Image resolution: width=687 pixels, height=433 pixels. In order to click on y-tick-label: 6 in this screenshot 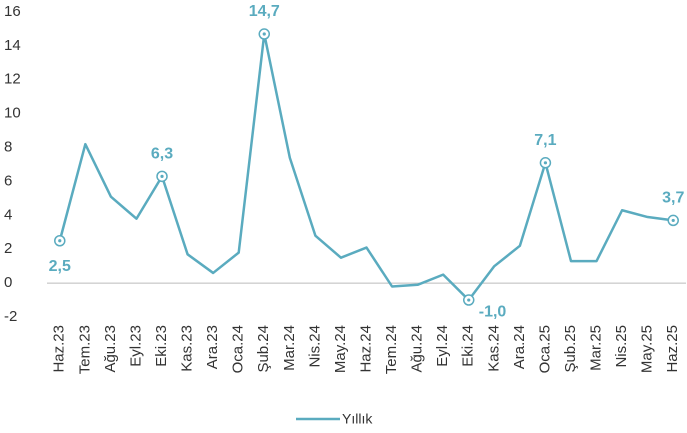, I will do `click(8, 180)`.